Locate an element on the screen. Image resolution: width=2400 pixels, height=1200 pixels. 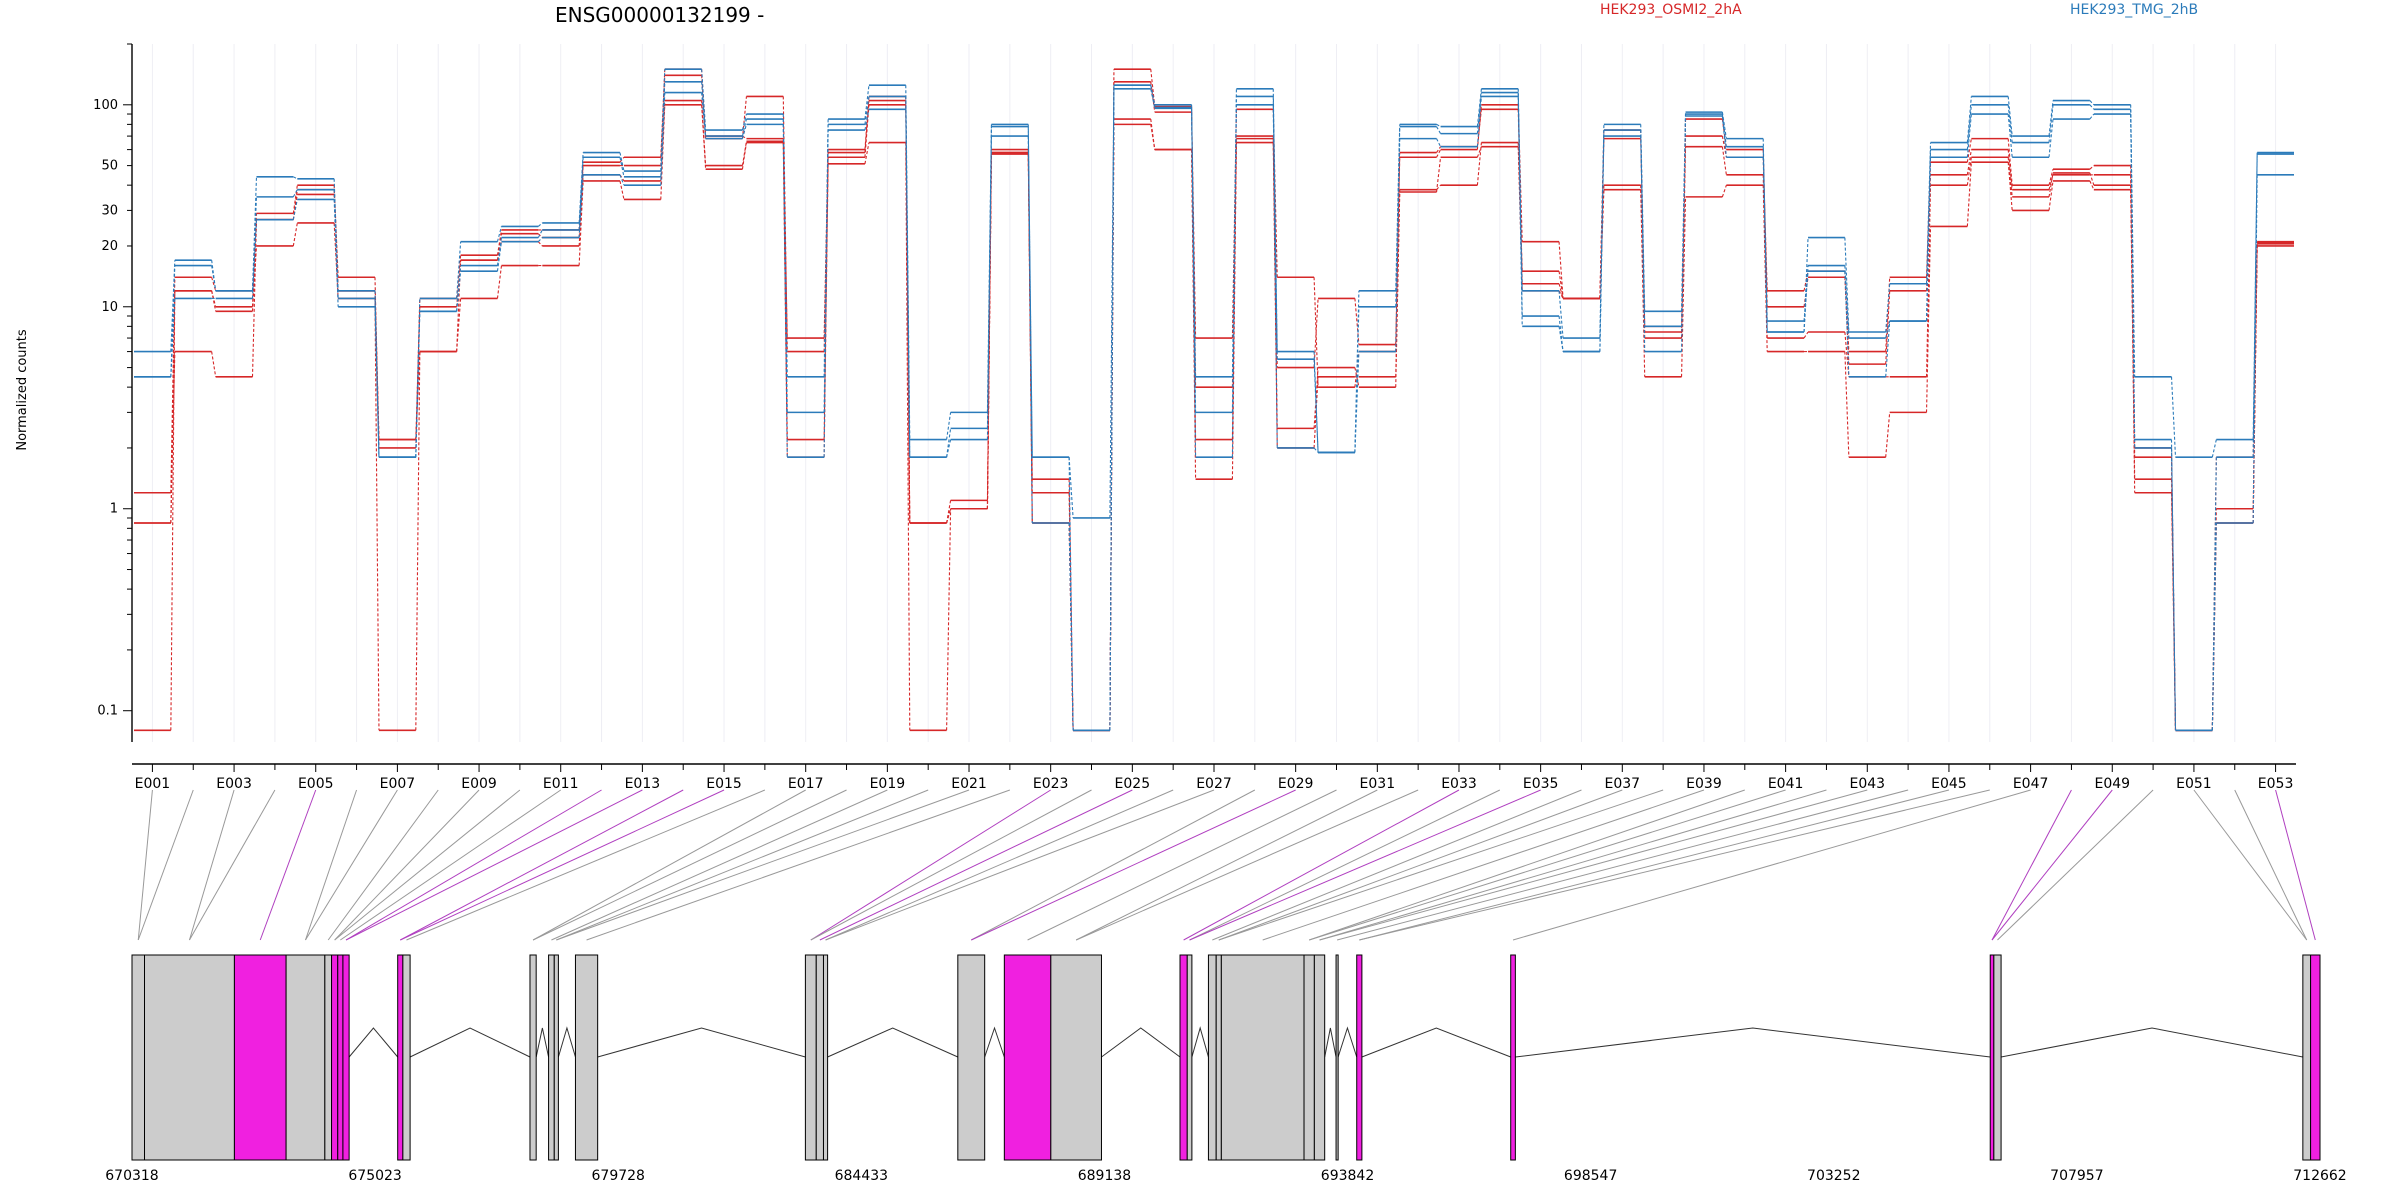
genome-coord-label: 675023 is located at coordinates (374, 1176).